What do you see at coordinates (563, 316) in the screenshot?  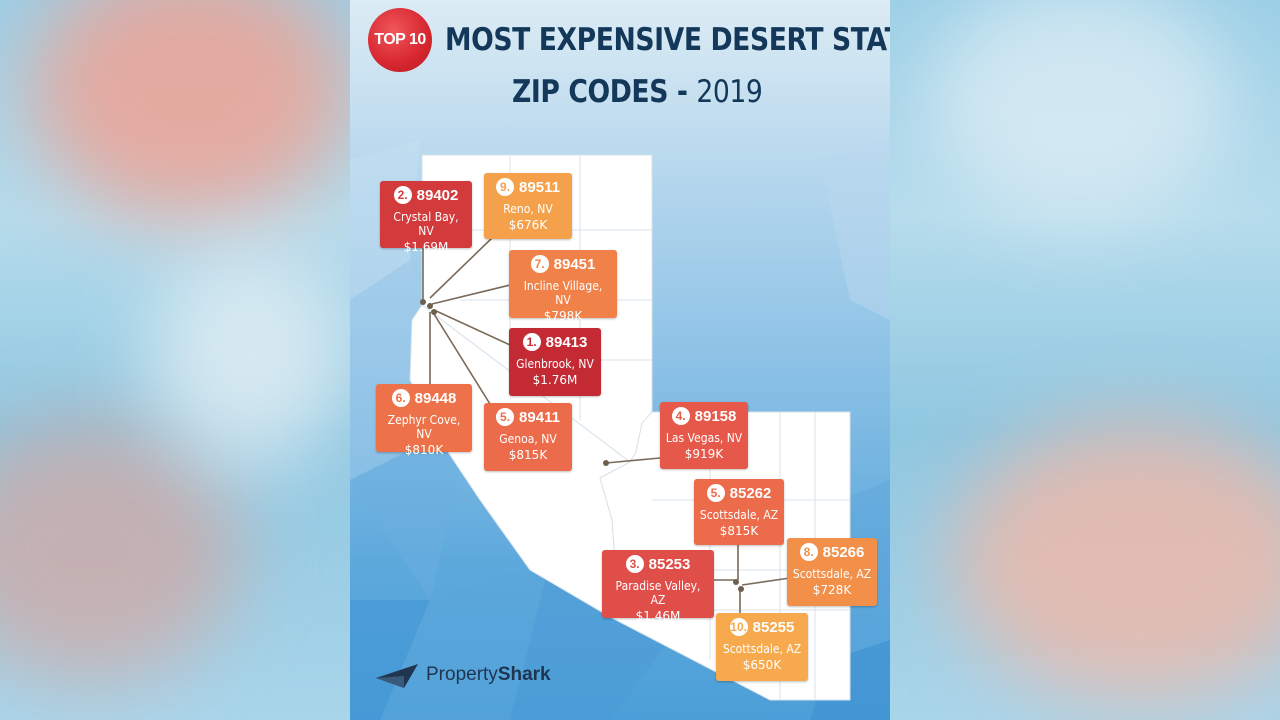 I see `price-label: $798K` at bounding box center [563, 316].